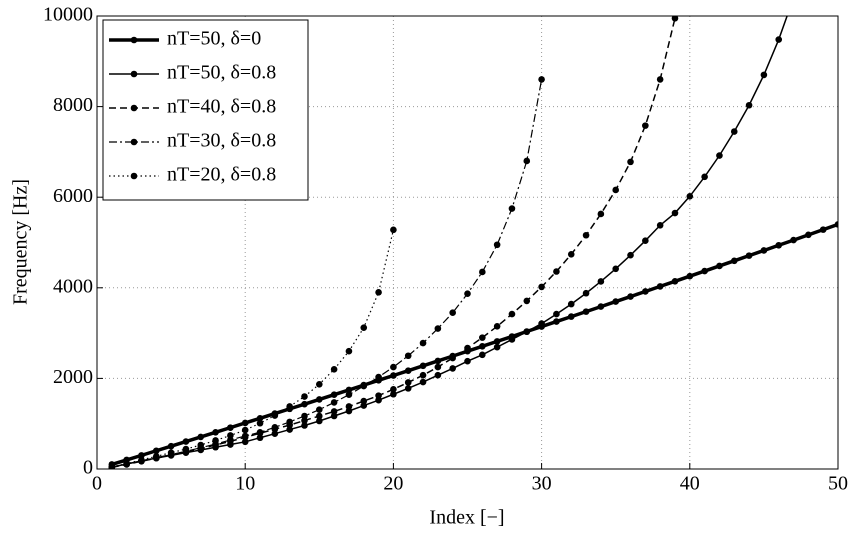  Describe the element at coordinates (73, 105) in the screenshot. I see `y-tick-label: 8000` at that location.